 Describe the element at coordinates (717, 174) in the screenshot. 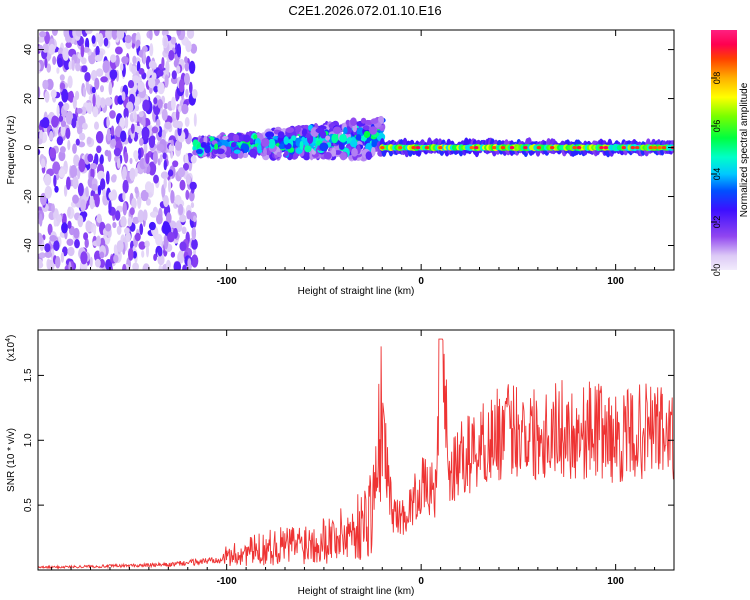

I see `colorbar-tick-label: 0.4` at that location.